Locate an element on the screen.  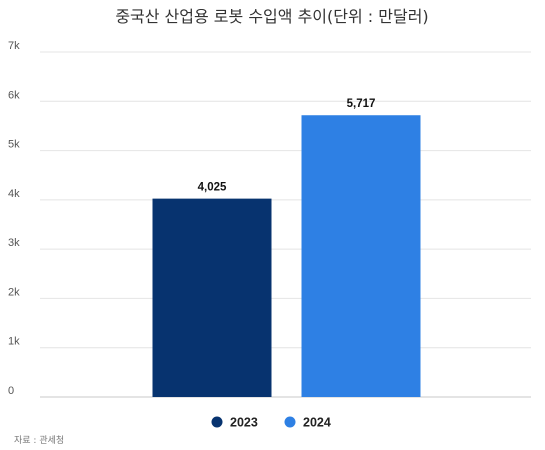
bar-2023 is located at coordinates (212, 297).